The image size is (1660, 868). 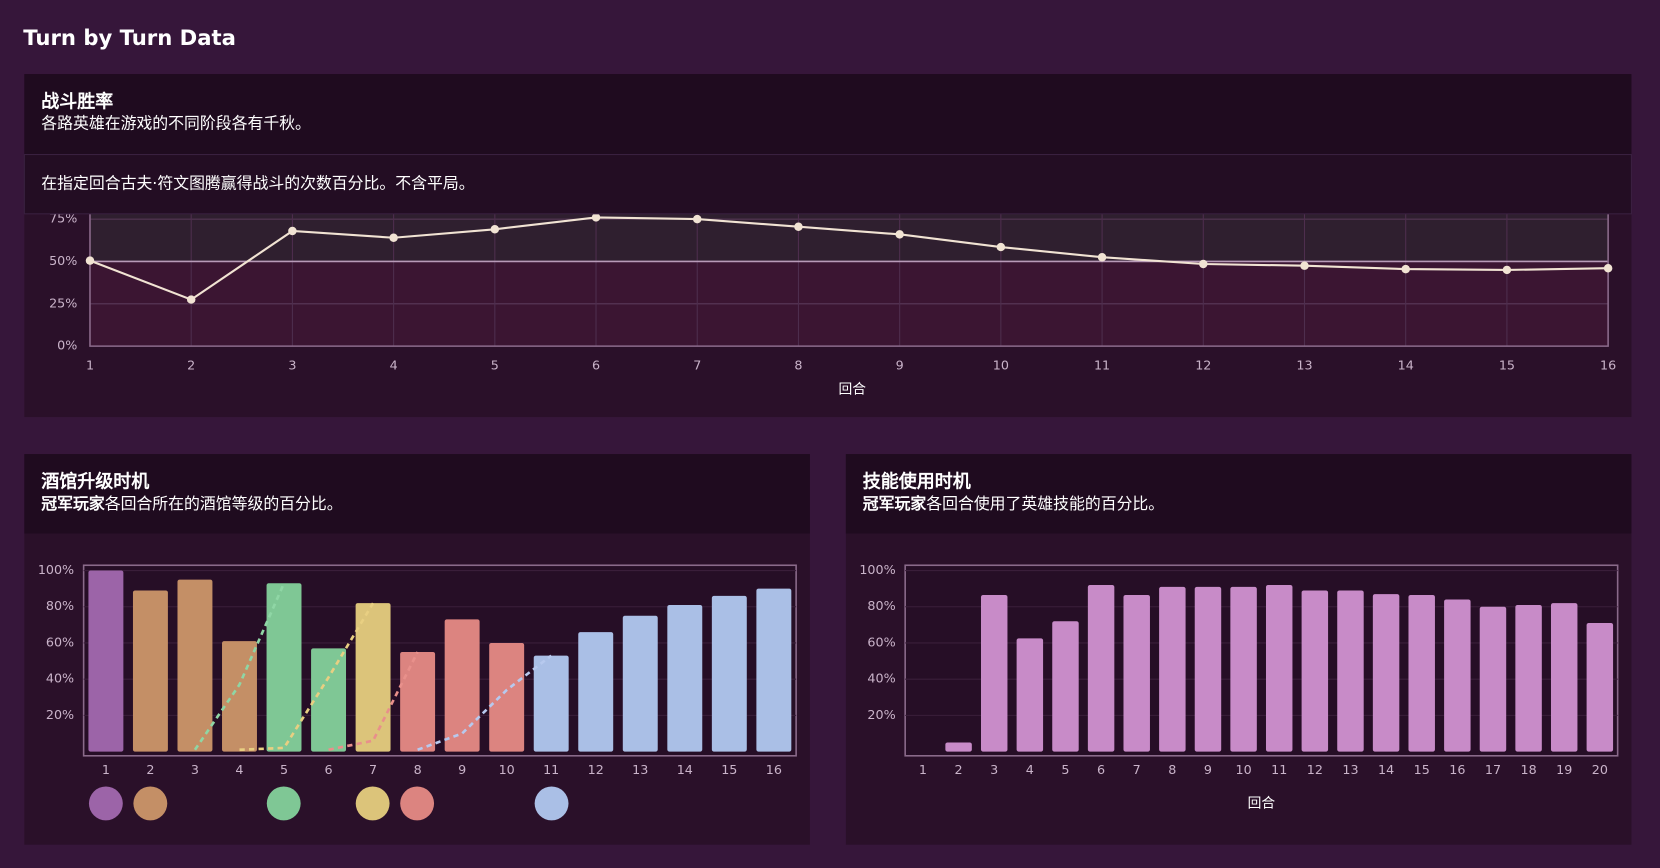 I want to click on x-tick-label: 16, so click(x=1608, y=365).